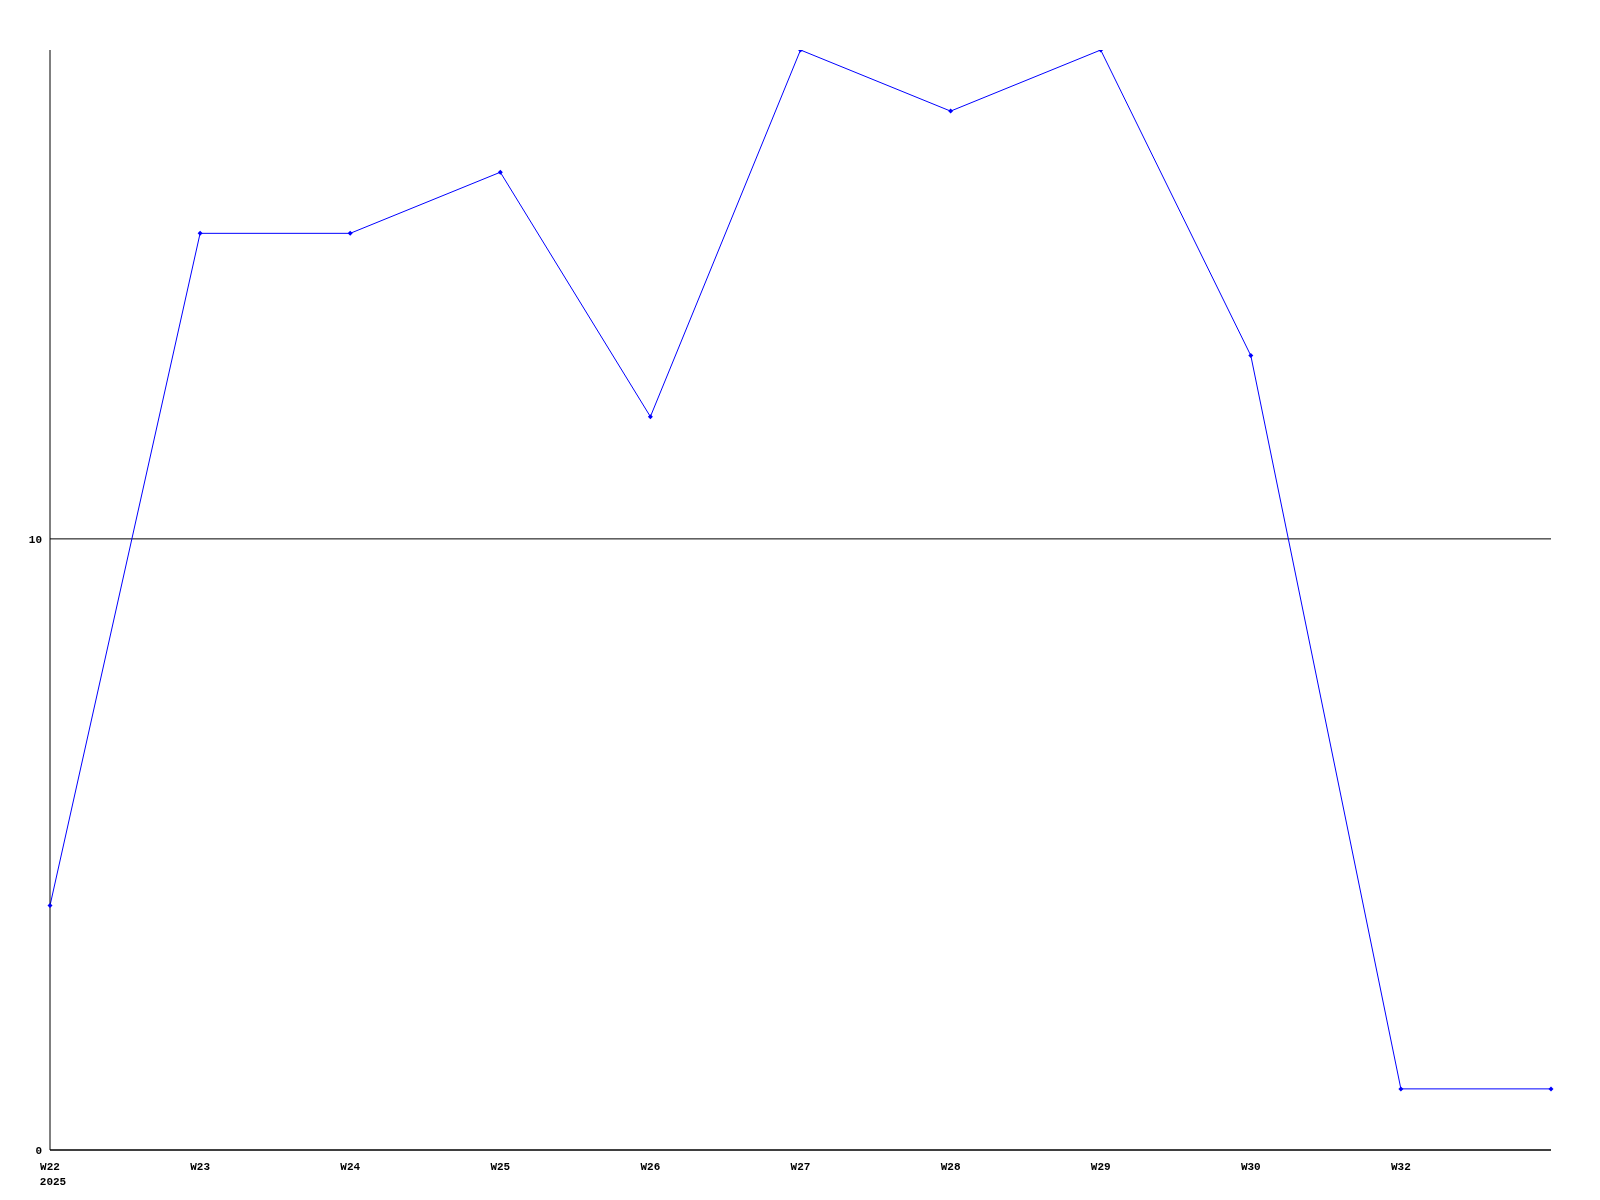 This screenshot has width=1600, height=1200. Describe the element at coordinates (50, 1167) in the screenshot. I see `x-tick-label: W22` at that location.